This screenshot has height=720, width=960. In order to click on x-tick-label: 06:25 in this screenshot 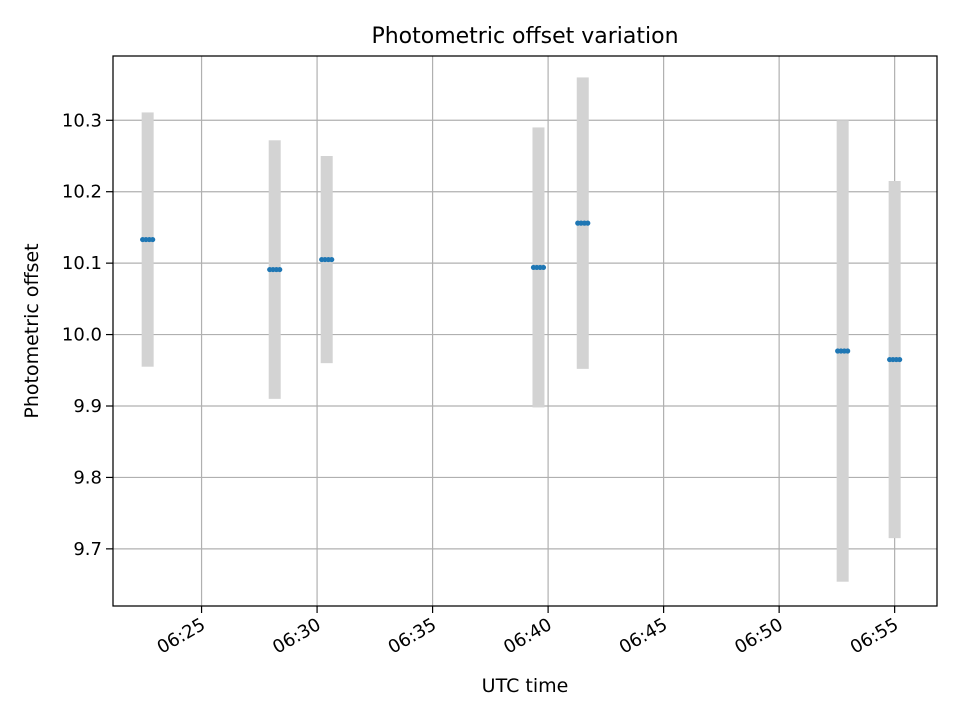, I will do `click(181, 636)`.